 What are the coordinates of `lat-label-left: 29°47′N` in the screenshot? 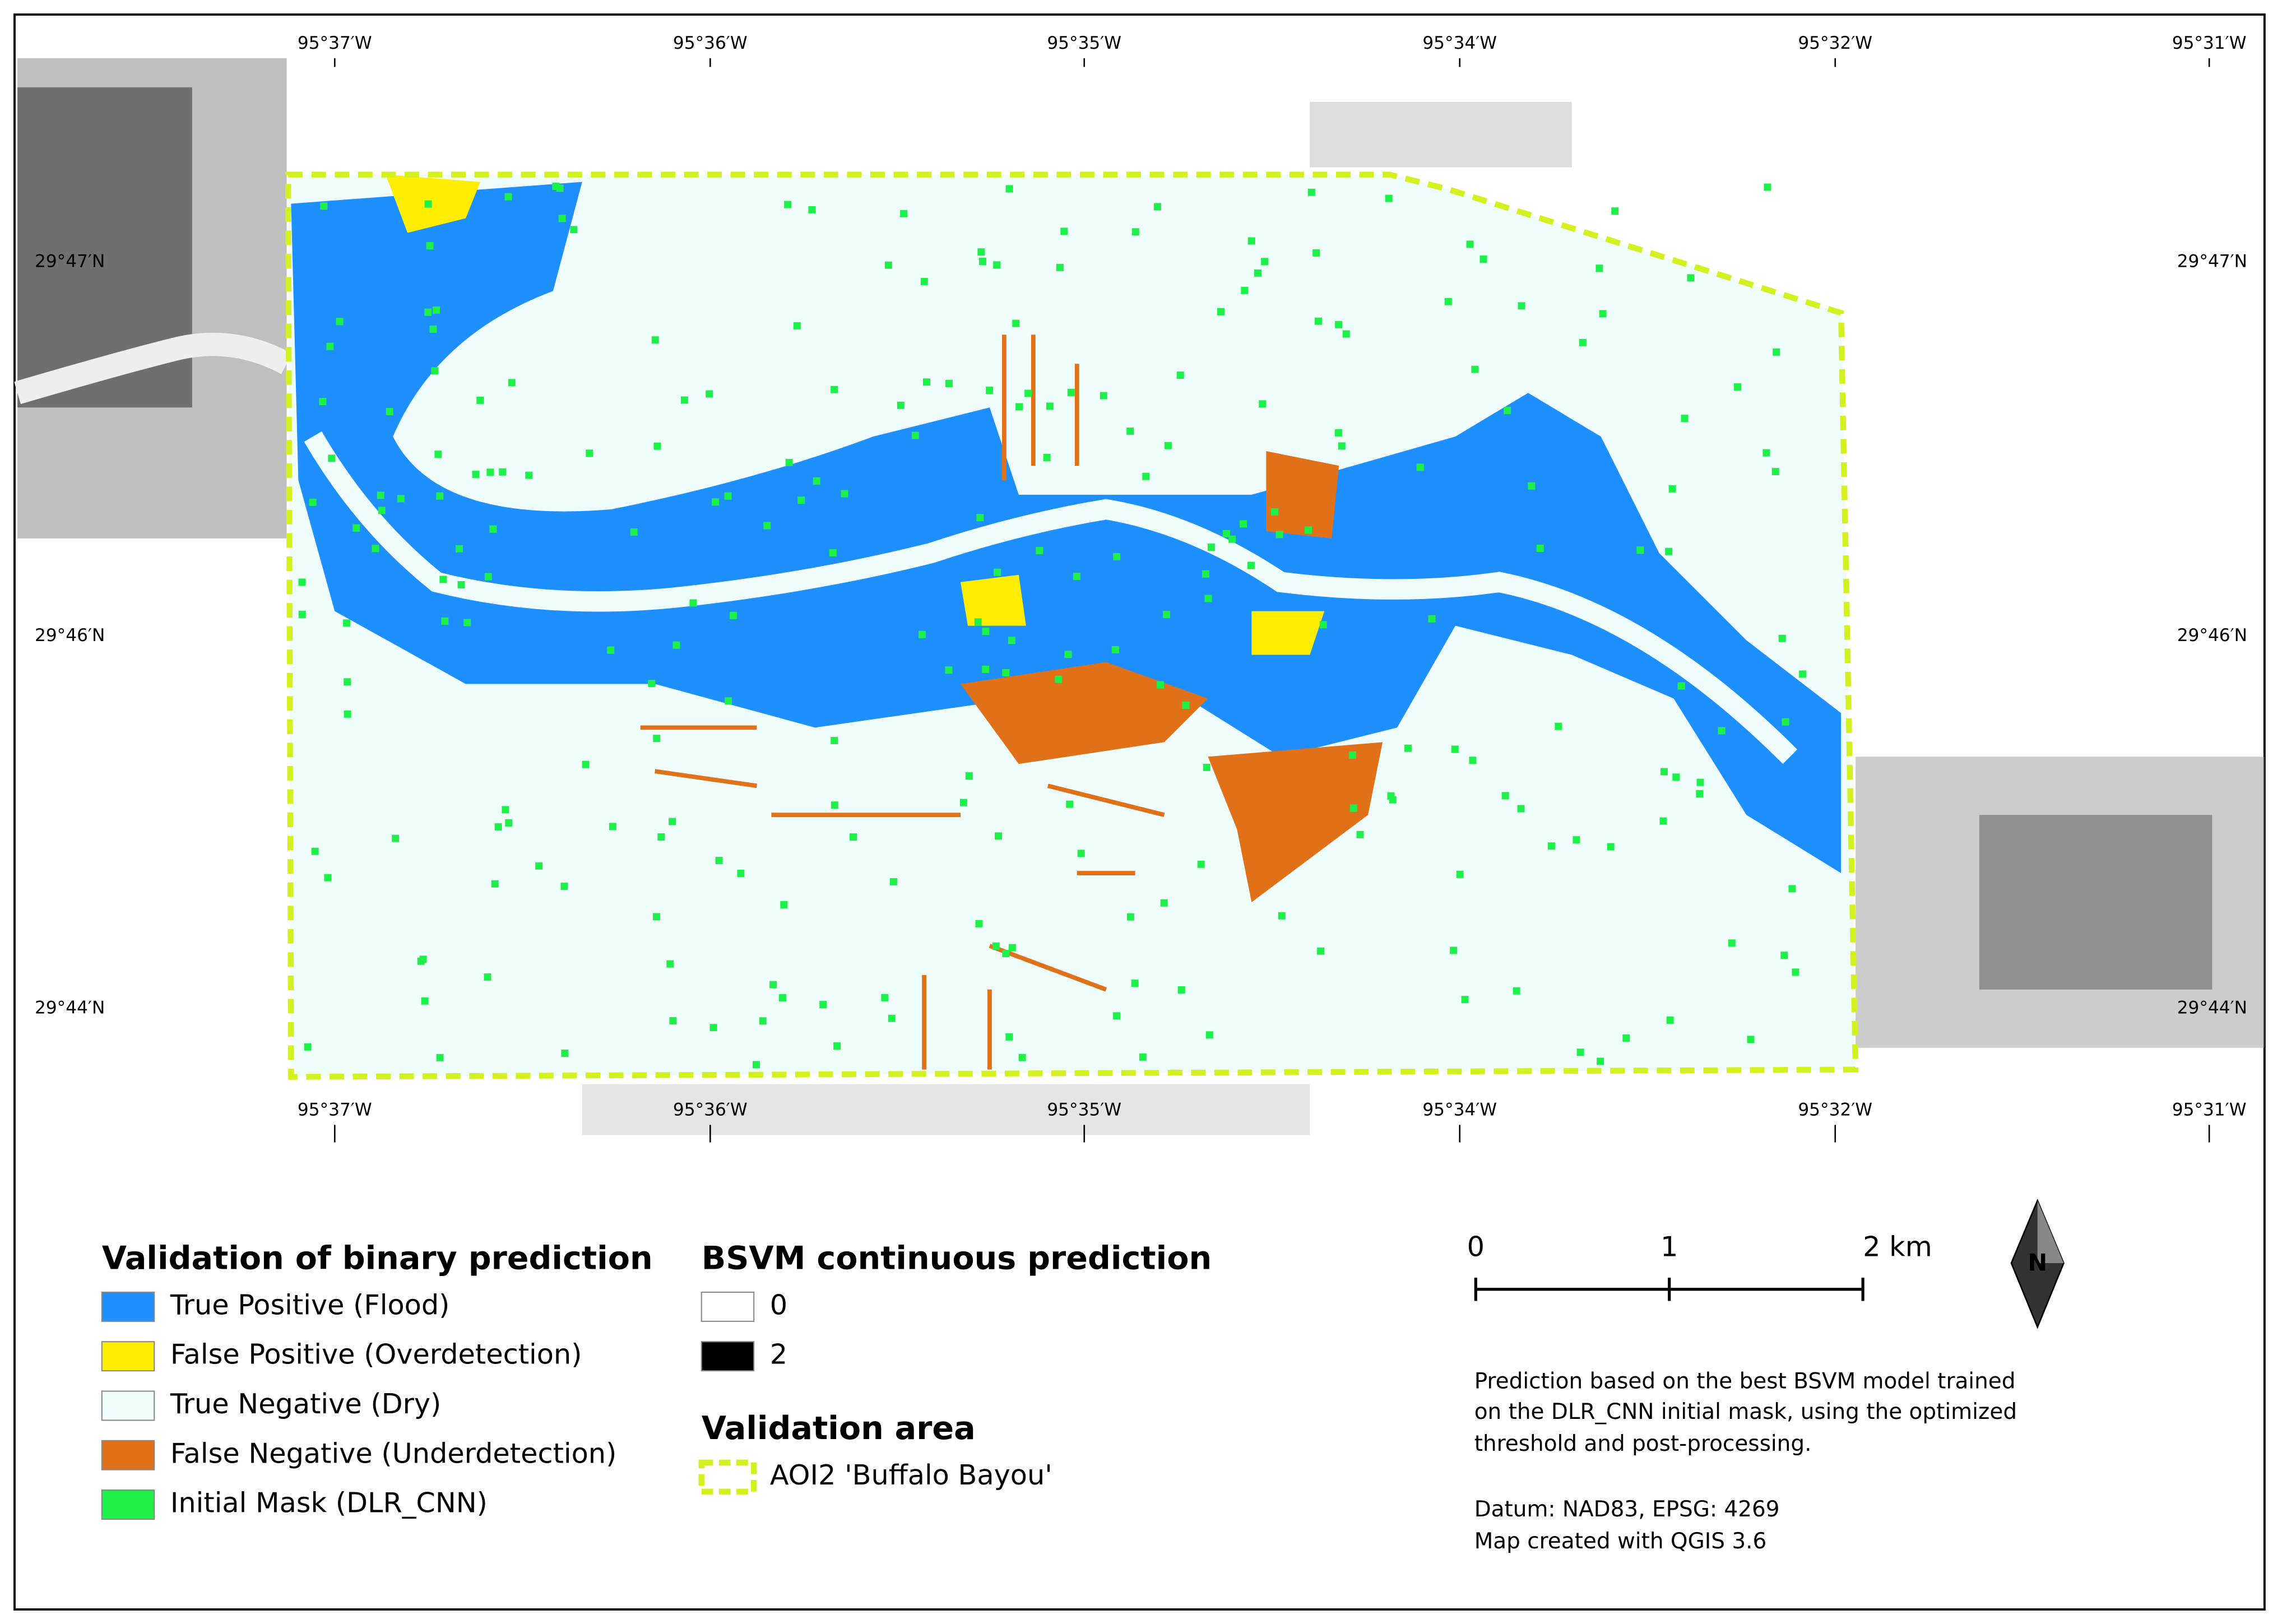 It's located at (70, 261).